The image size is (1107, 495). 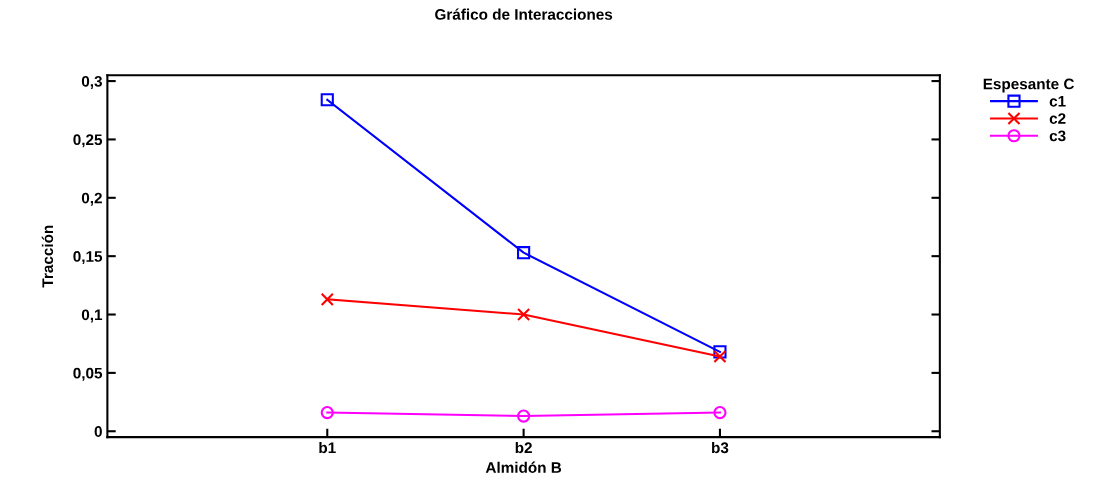 I want to click on y-tick-label: 0,05, so click(x=88, y=374).